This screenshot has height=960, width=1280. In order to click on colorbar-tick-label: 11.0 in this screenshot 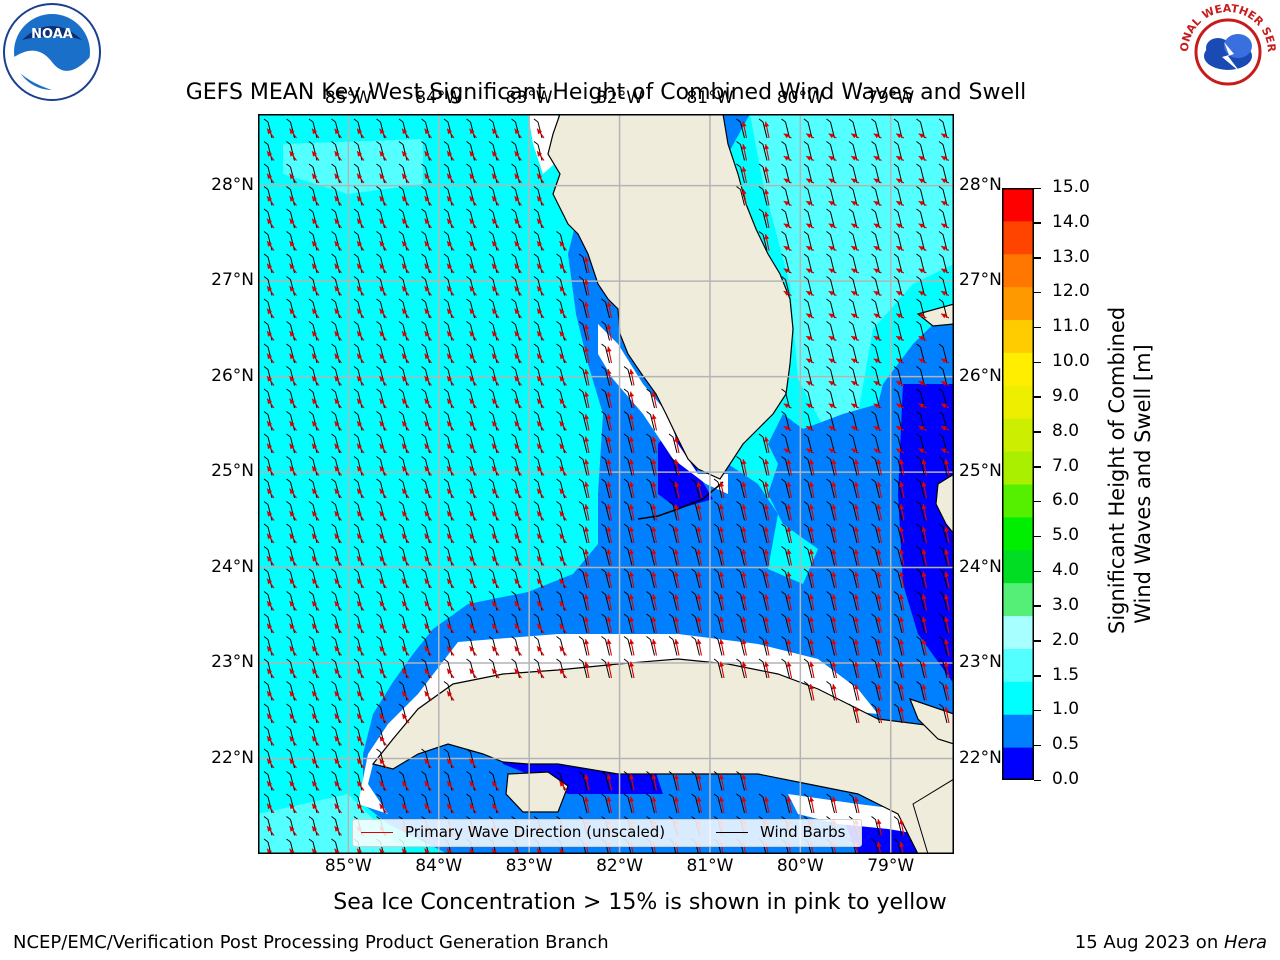, I will do `click(1071, 326)`.